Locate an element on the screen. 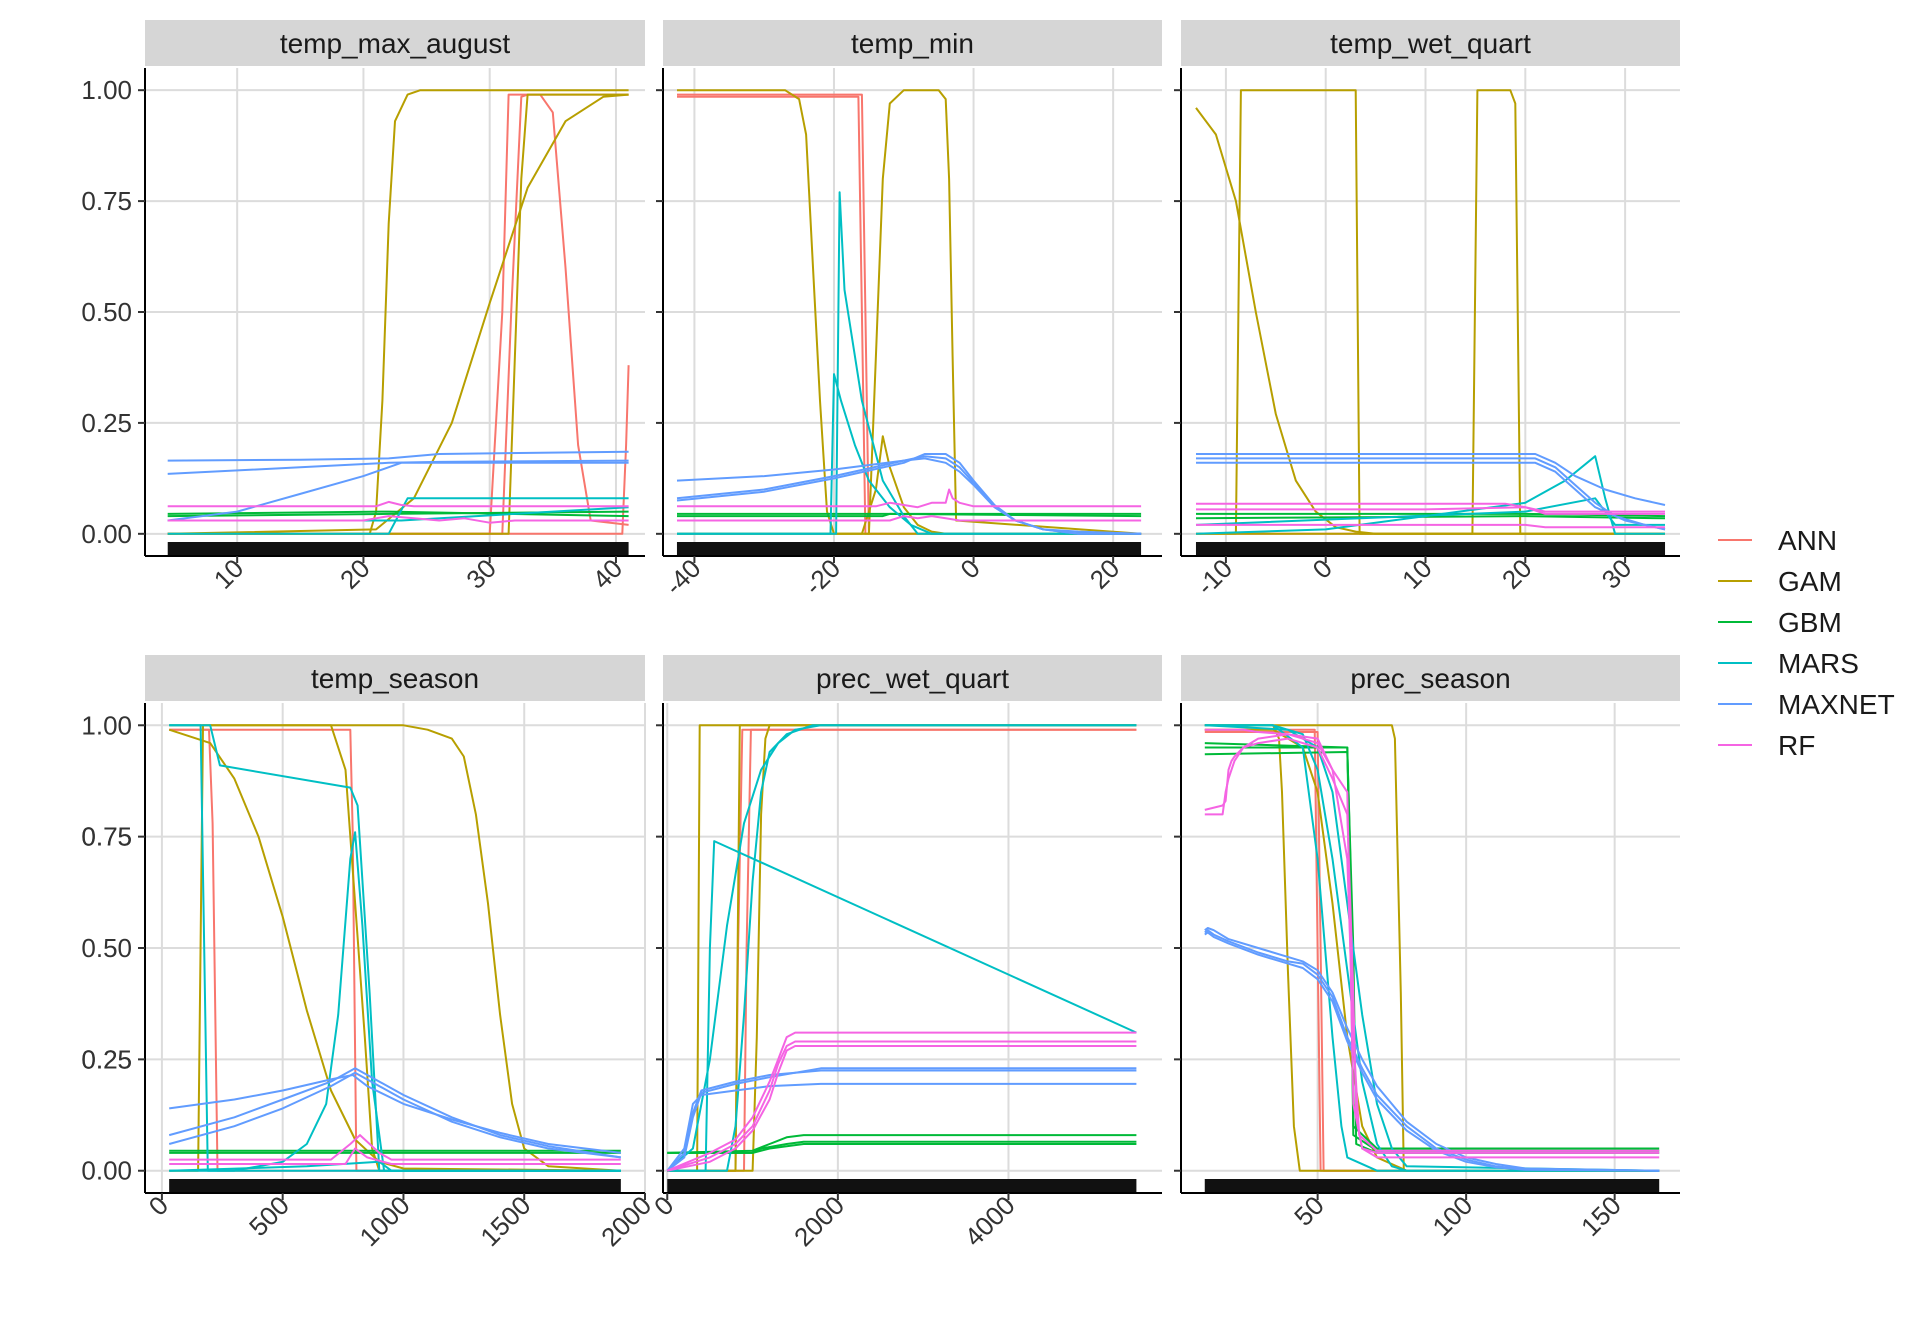  x-tick-label: 1500 is located at coordinates (505, 1221).